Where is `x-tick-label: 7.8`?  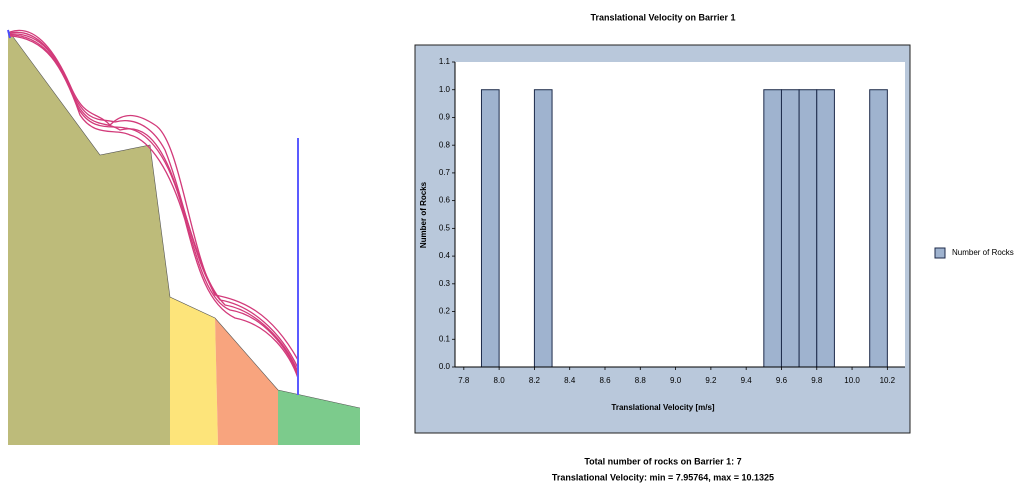 x-tick-label: 7.8 is located at coordinates (464, 380).